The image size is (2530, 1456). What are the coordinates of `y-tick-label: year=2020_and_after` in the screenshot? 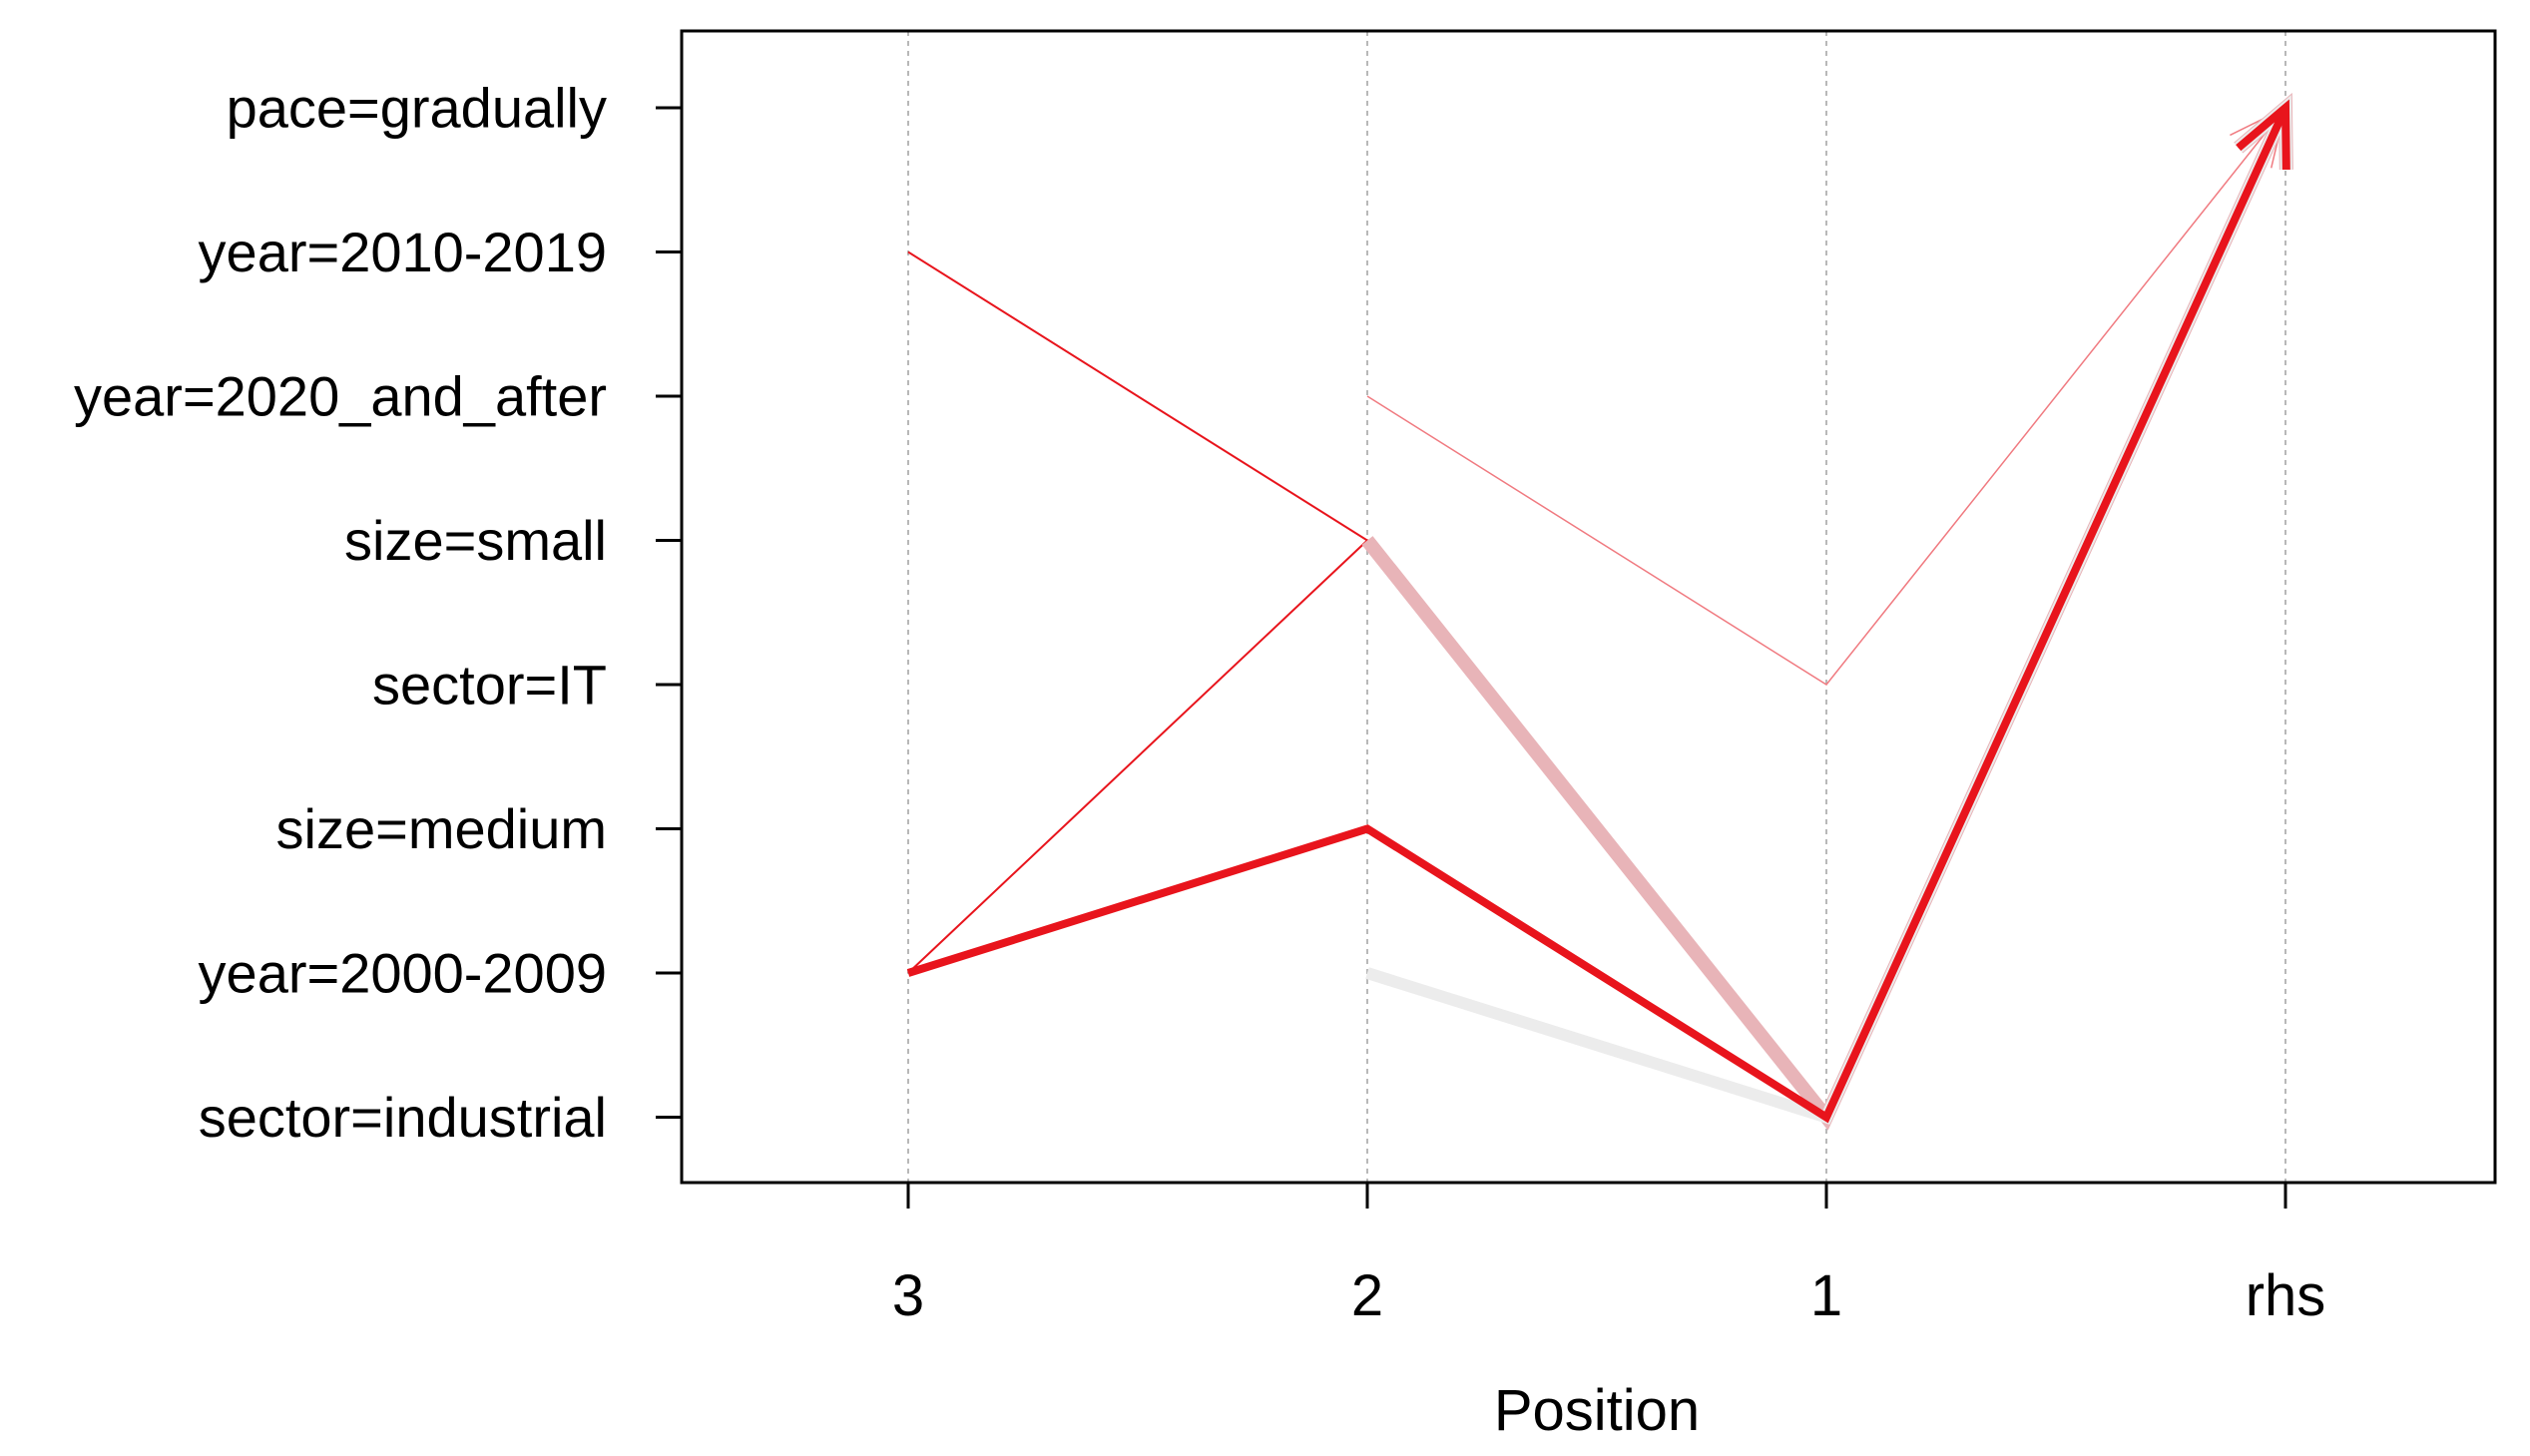 It's located at (340, 396).